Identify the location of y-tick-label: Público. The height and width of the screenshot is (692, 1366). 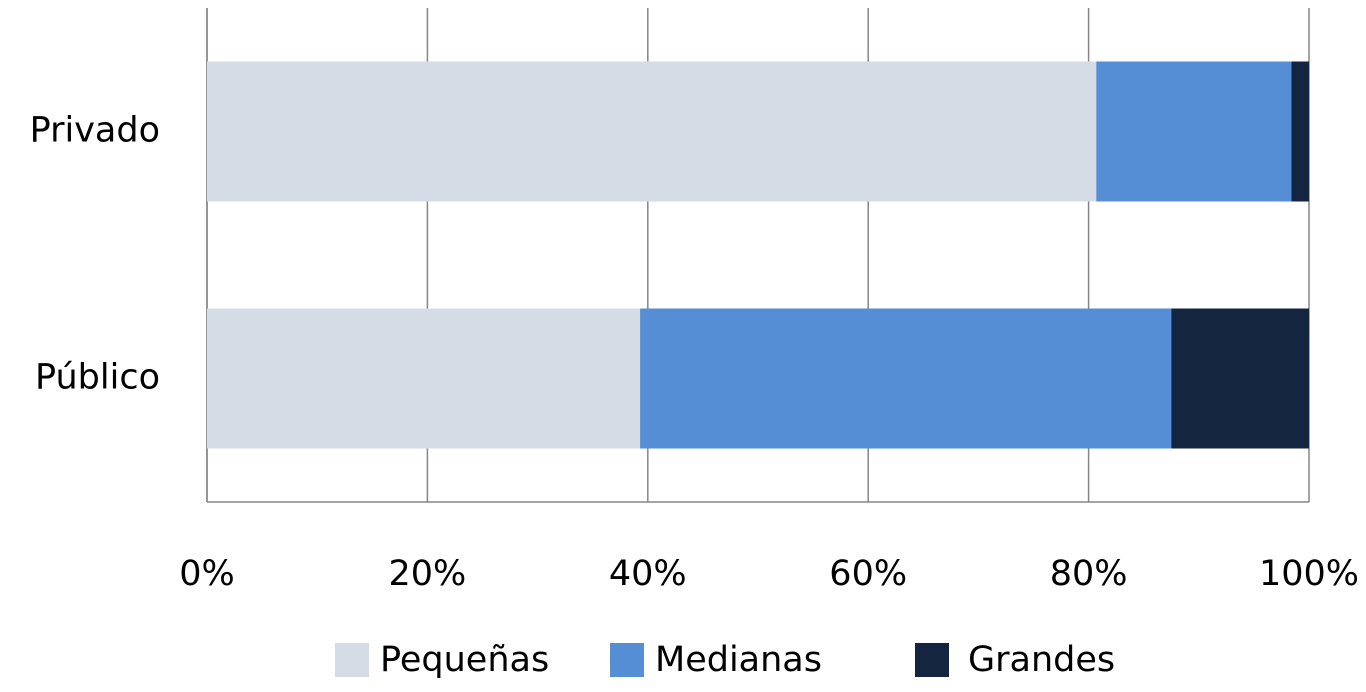
(97, 378).